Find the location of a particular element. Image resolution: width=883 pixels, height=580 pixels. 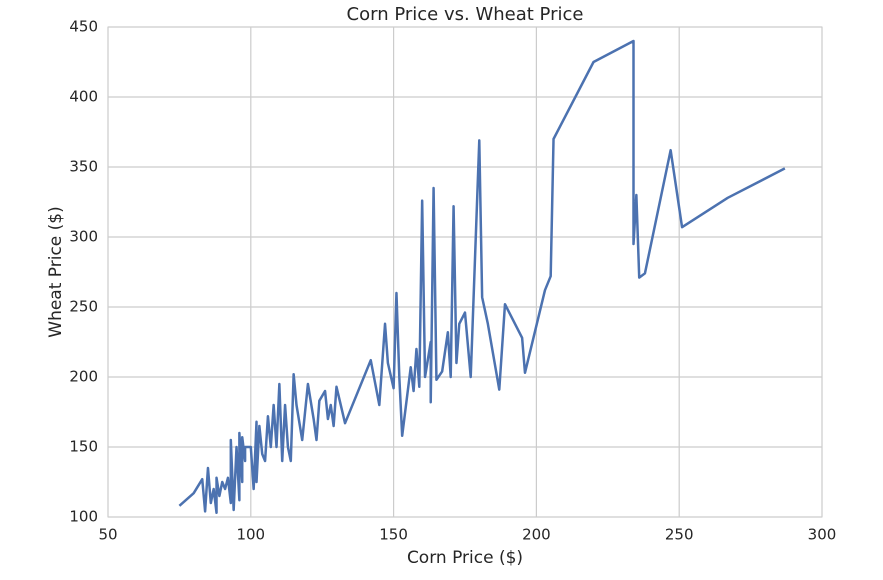

chart-title: Corn Price vs. Wheat Price is located at coordinates (465, 14).